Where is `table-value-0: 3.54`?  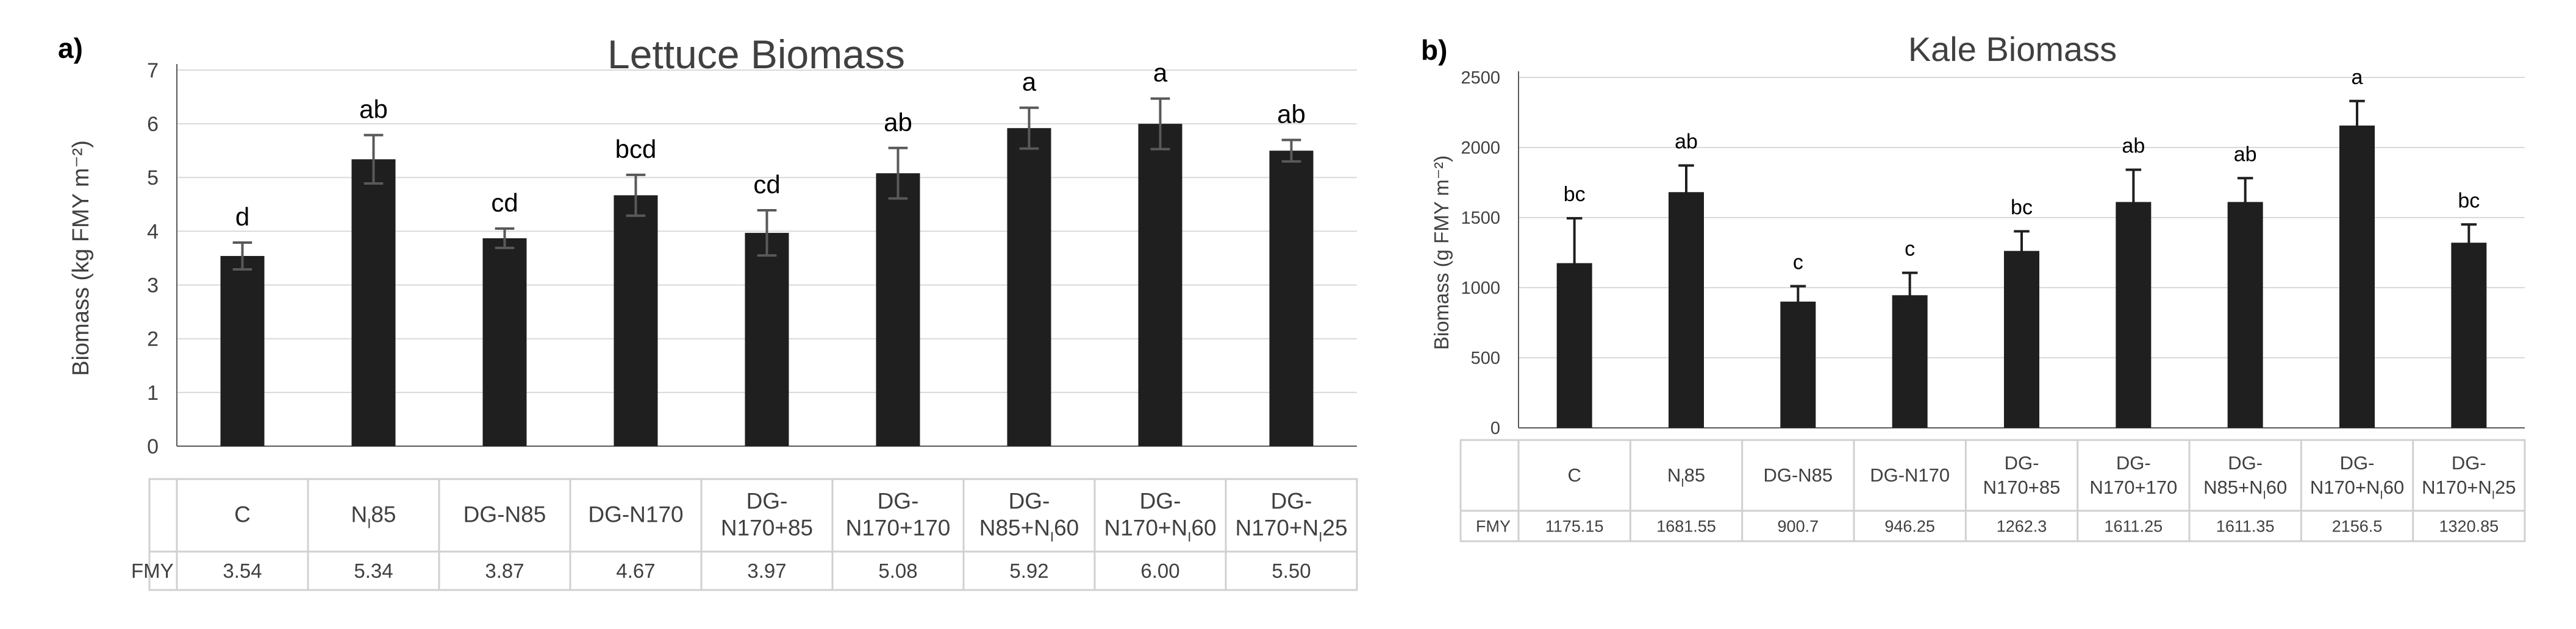 table-value-0: 3.54 is located at coordinates (242, 571).